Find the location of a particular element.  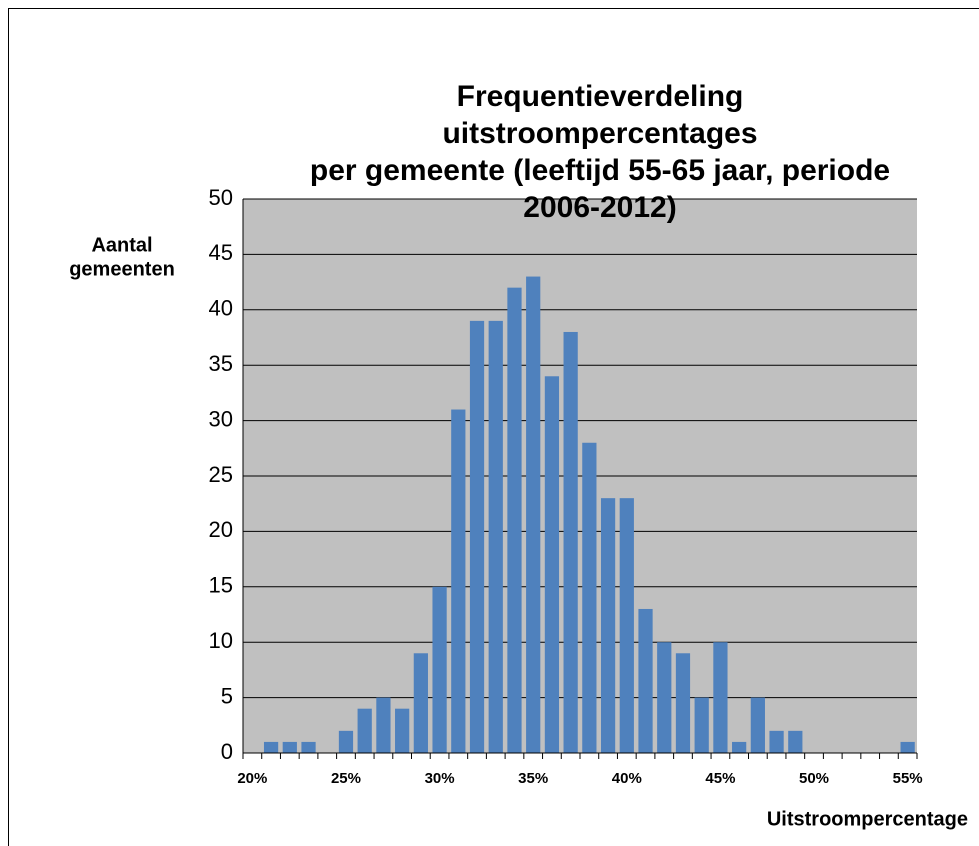

x-tick-label: 25% is located at coordinates (346, 778).